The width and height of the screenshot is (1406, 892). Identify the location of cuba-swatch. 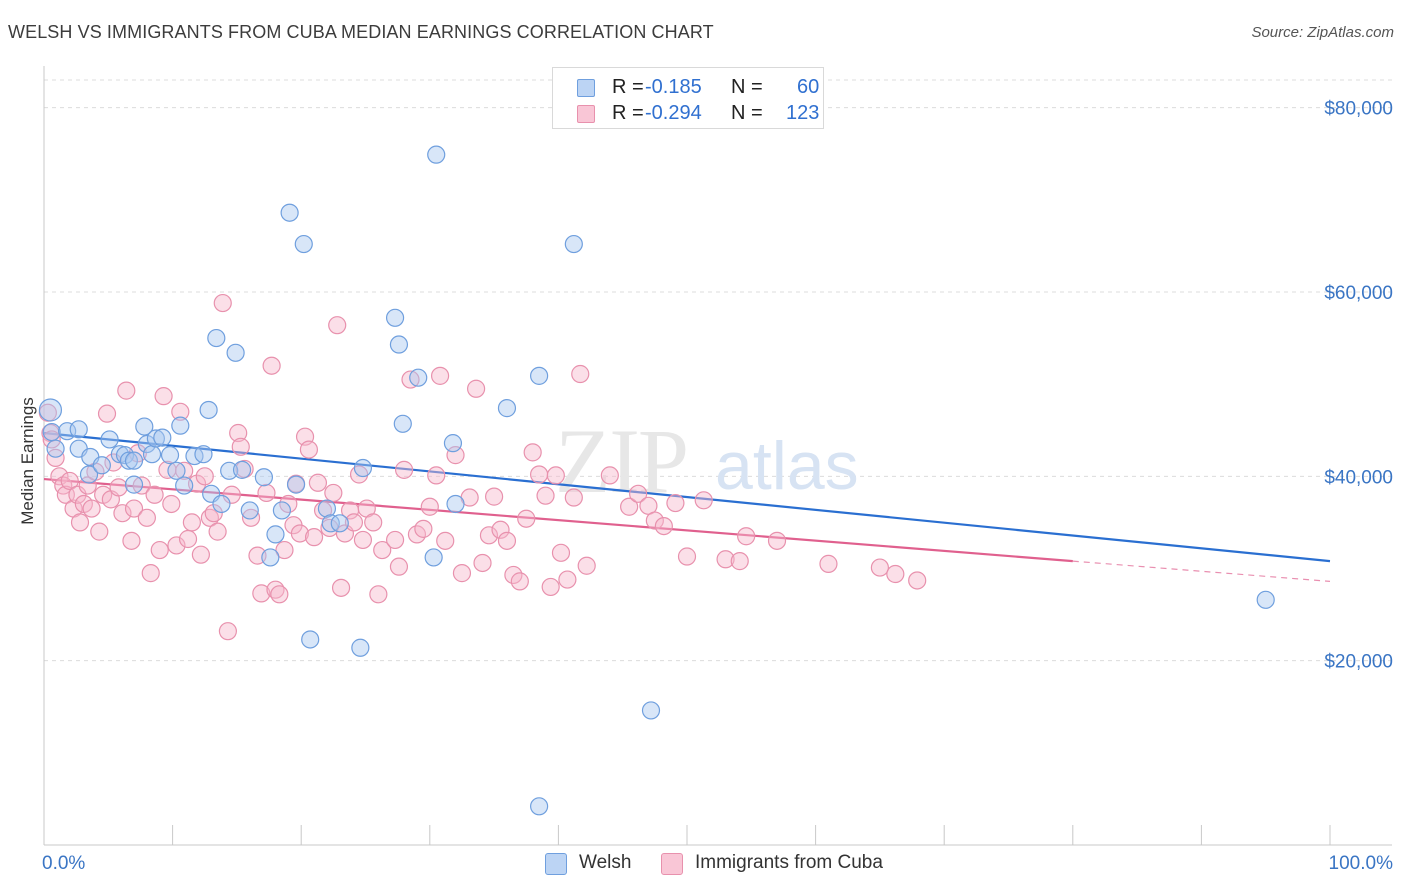
(672, 864).